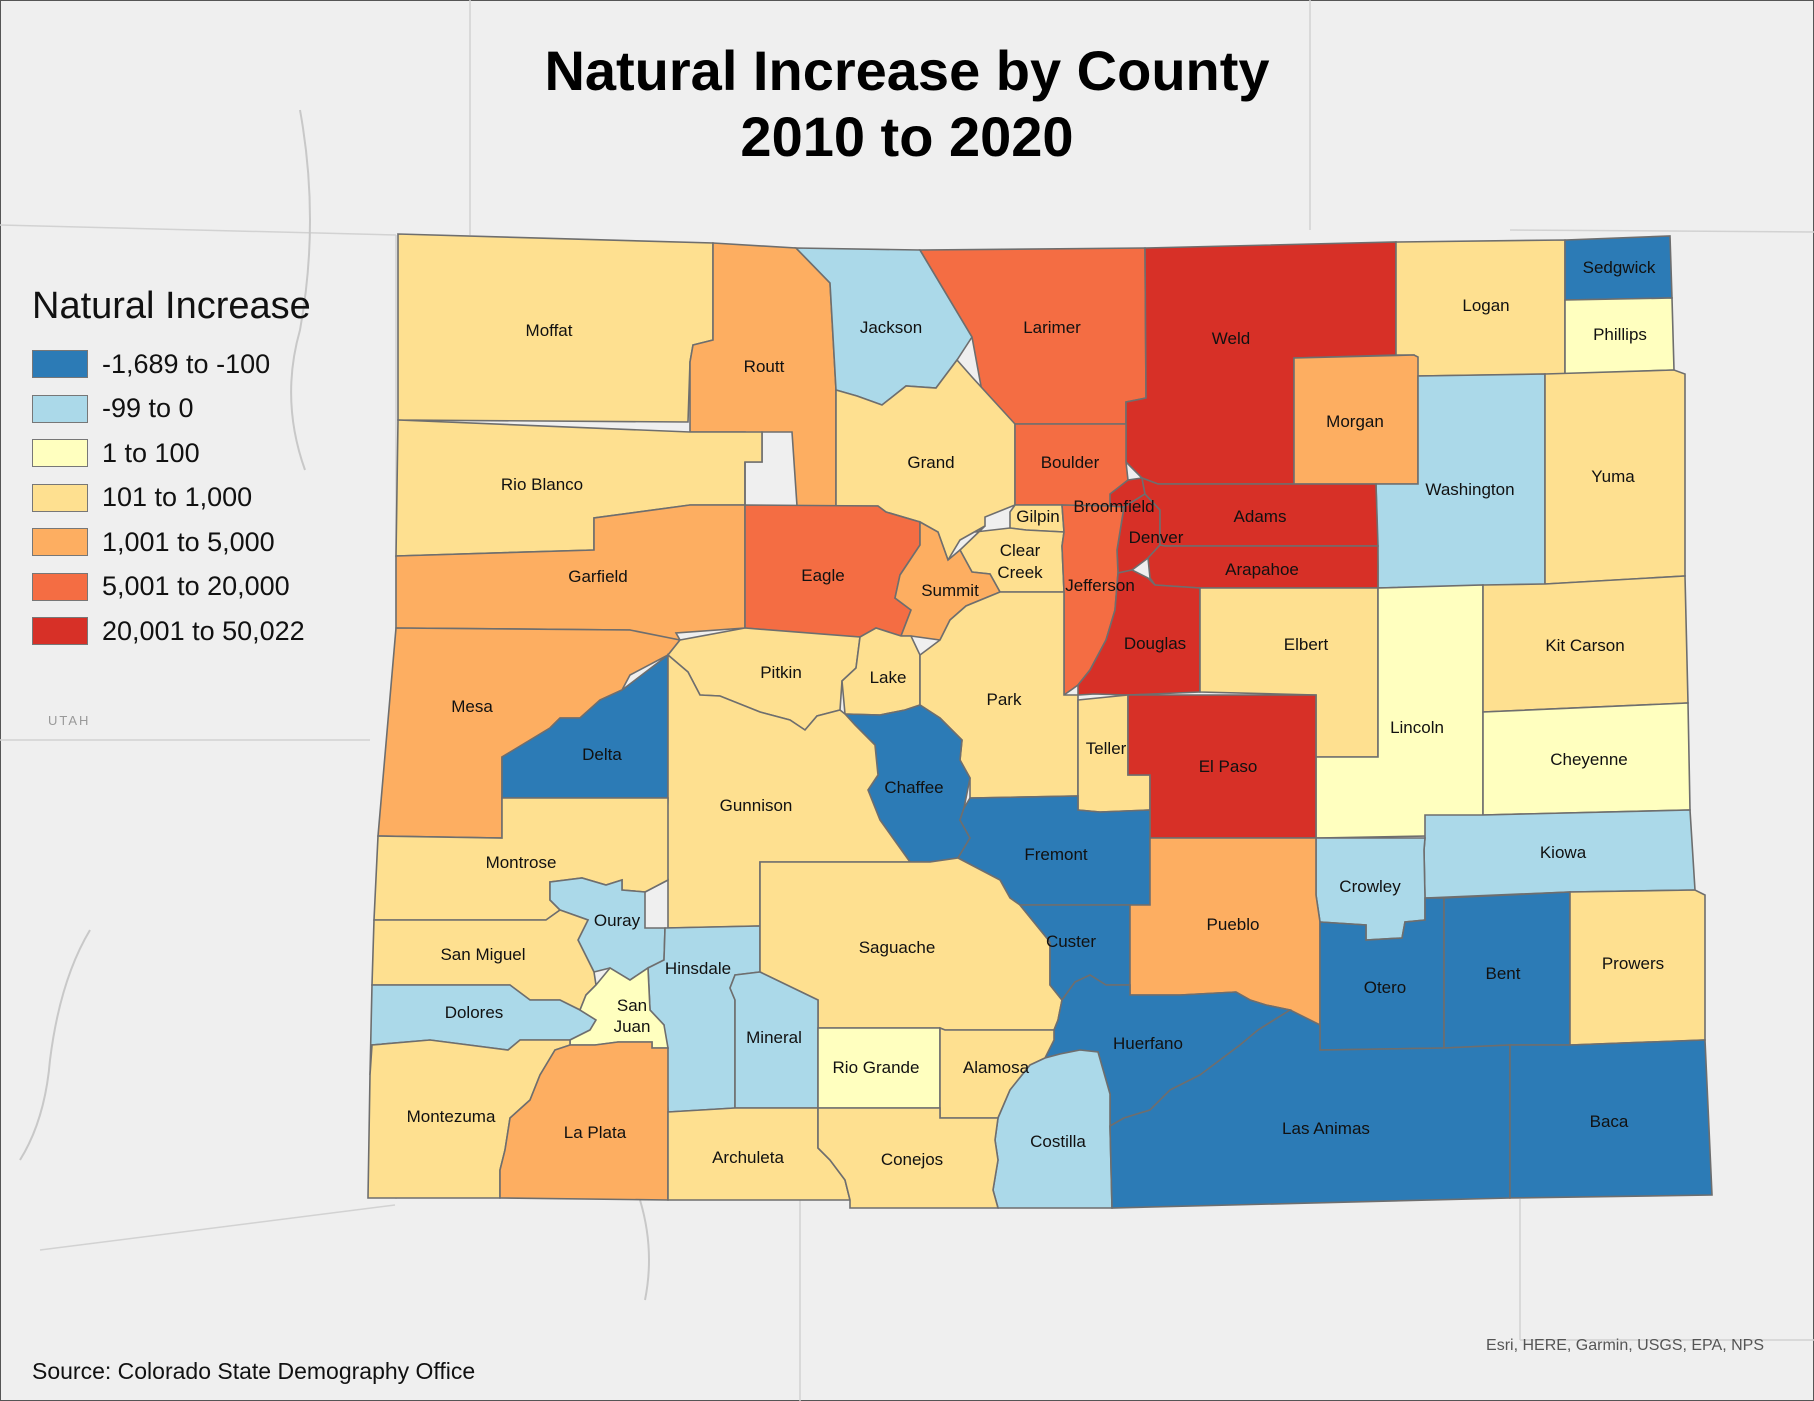 This screenshot has height=1401, width=1814. Describe the element at coordinates (781, 672) in the screenshot. I see `label-pitkin: Pitkin` at that location.